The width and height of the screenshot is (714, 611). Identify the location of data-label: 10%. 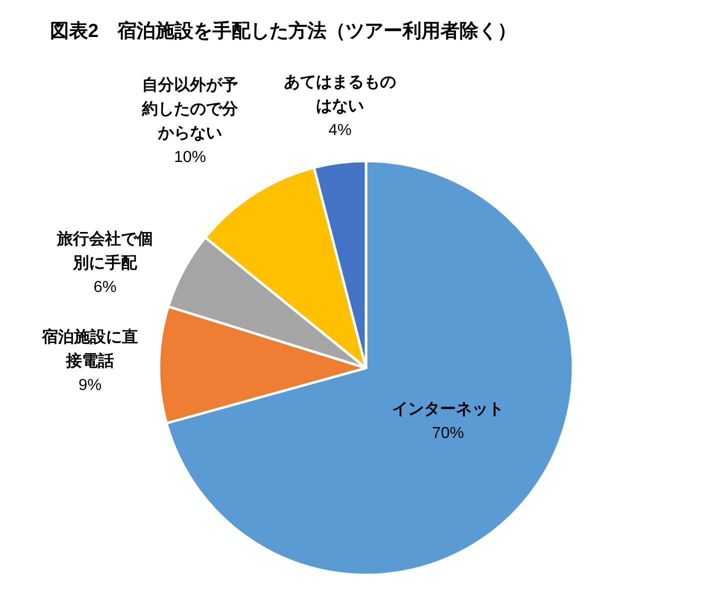
(190, 157).